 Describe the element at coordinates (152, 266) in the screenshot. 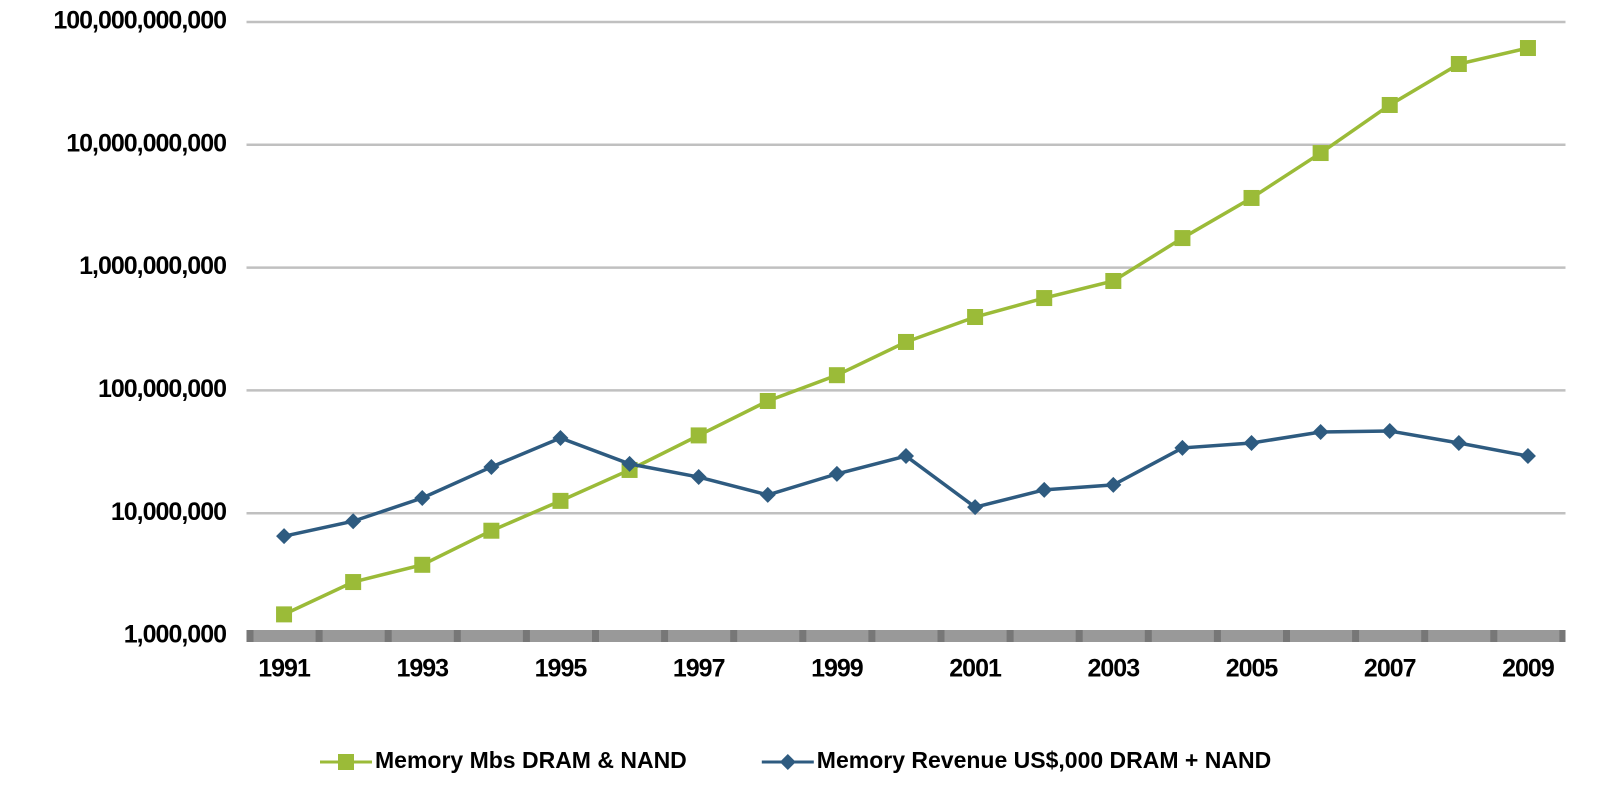

I see `y-tick-label: 1,000,000,000` at that location.